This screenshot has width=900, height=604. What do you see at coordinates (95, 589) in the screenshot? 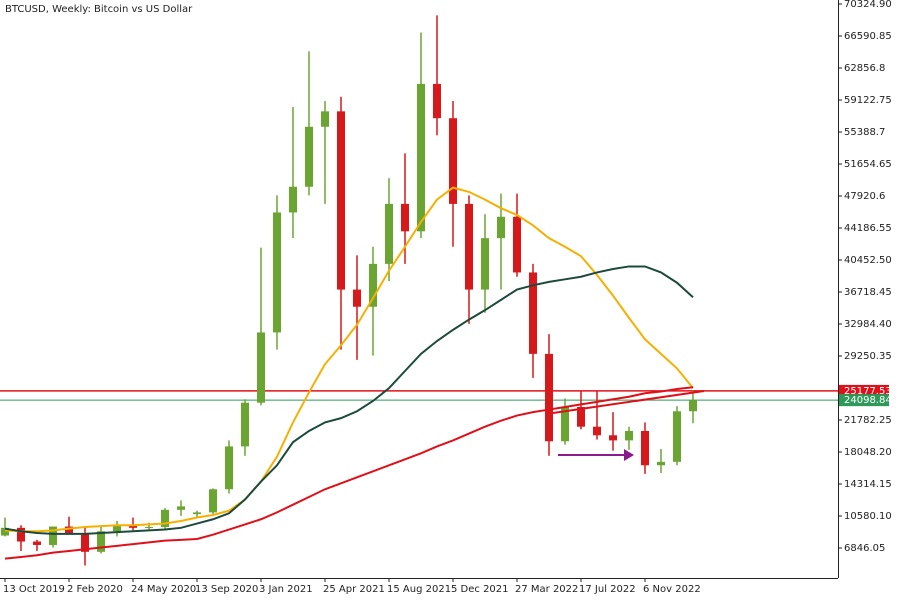
I see `x-tick-label: 2 Feb 2020` at bounding box center [95, 589].